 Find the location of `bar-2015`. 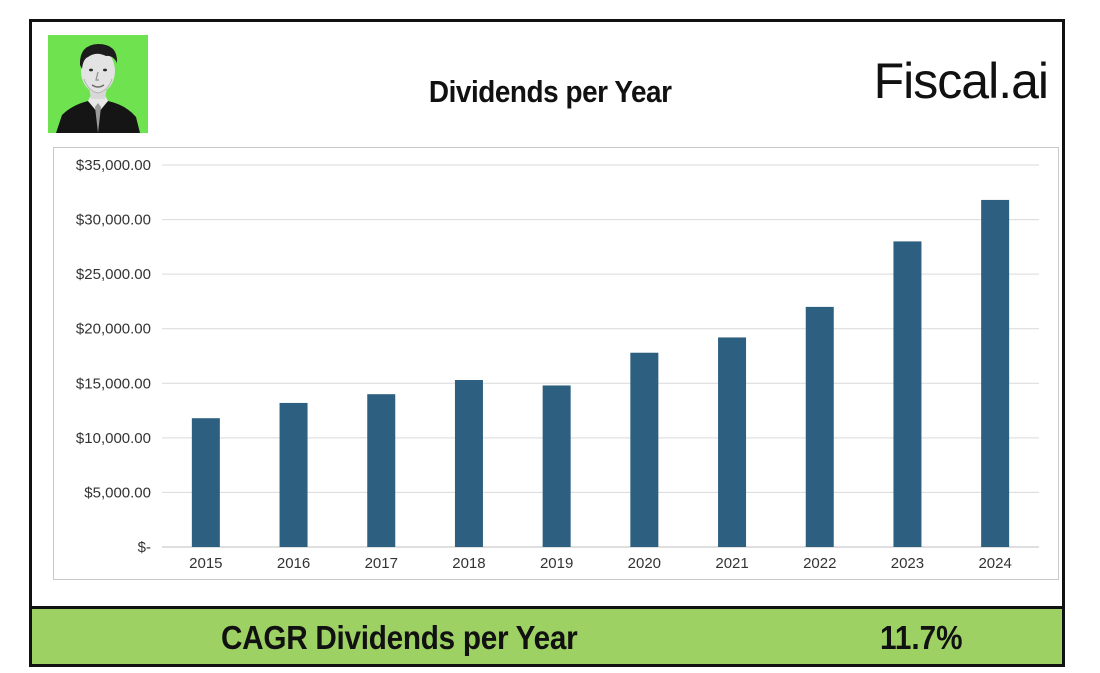

bar-2015 is located at coordinates (205, 482).